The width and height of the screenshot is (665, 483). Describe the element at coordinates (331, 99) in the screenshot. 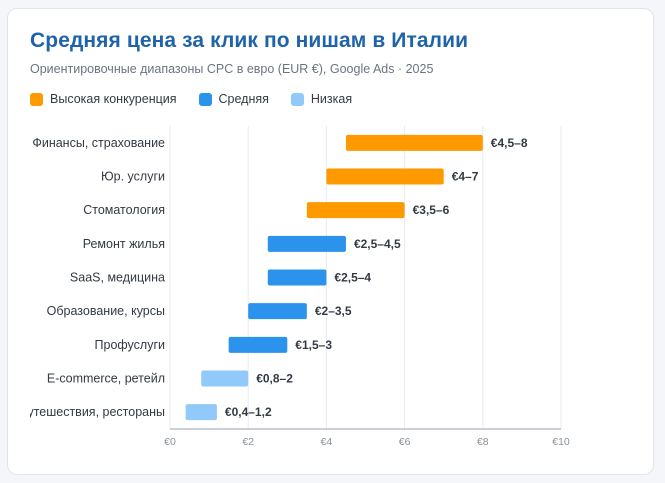

I see `legend-label-low: Низкая` at that location.